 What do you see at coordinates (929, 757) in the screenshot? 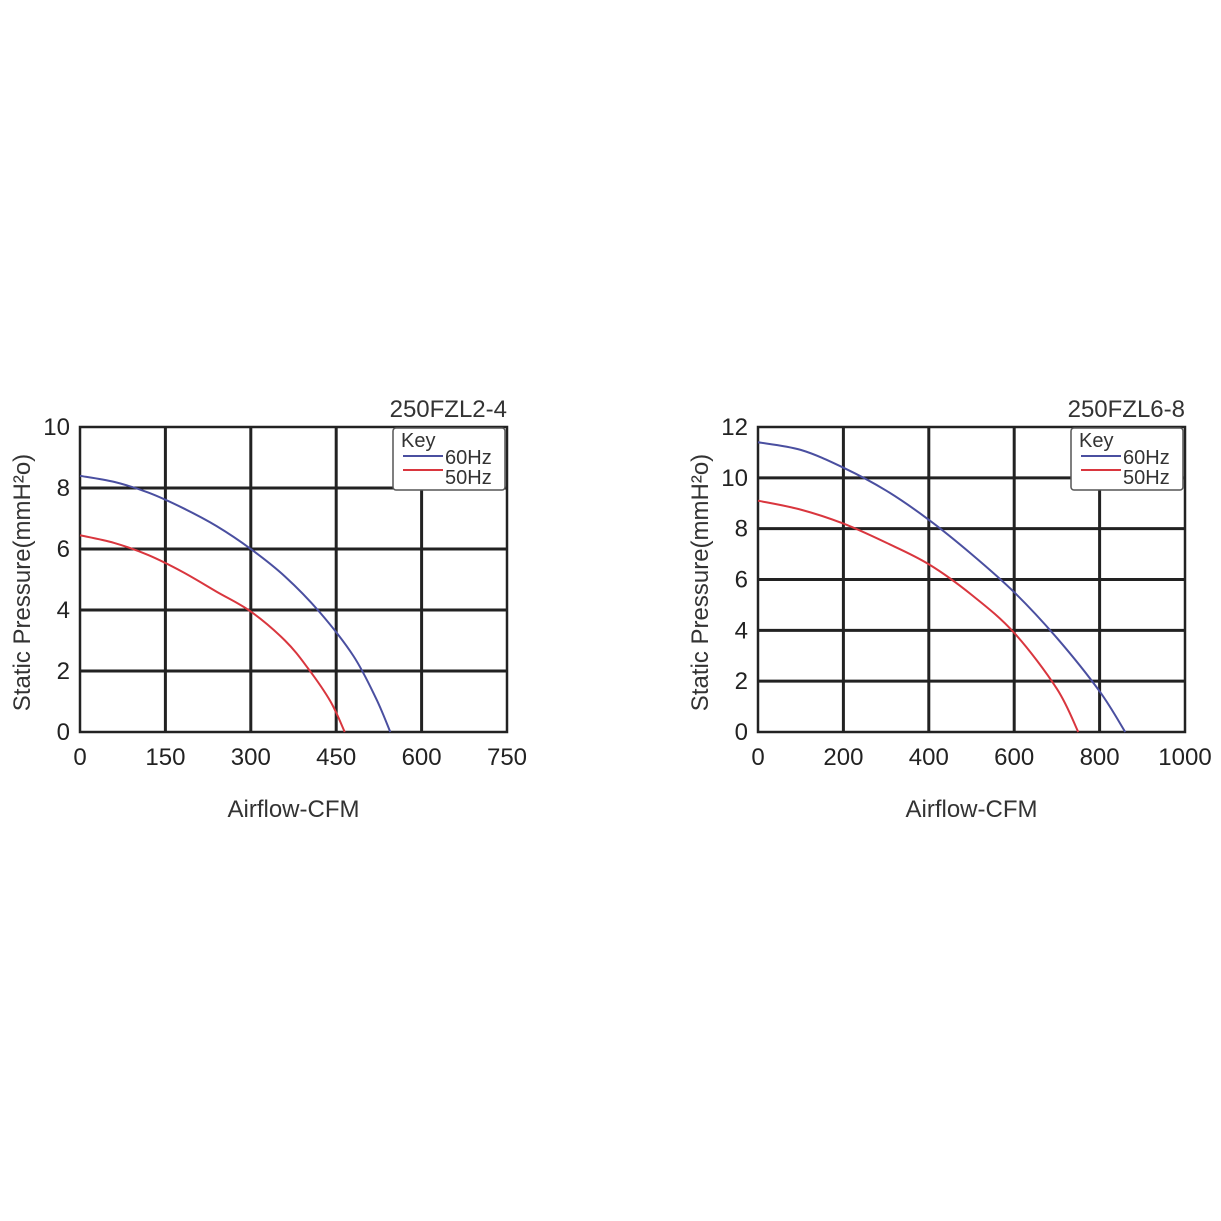
I see `x-tick-label: 400` at bounding box center [929, 757].